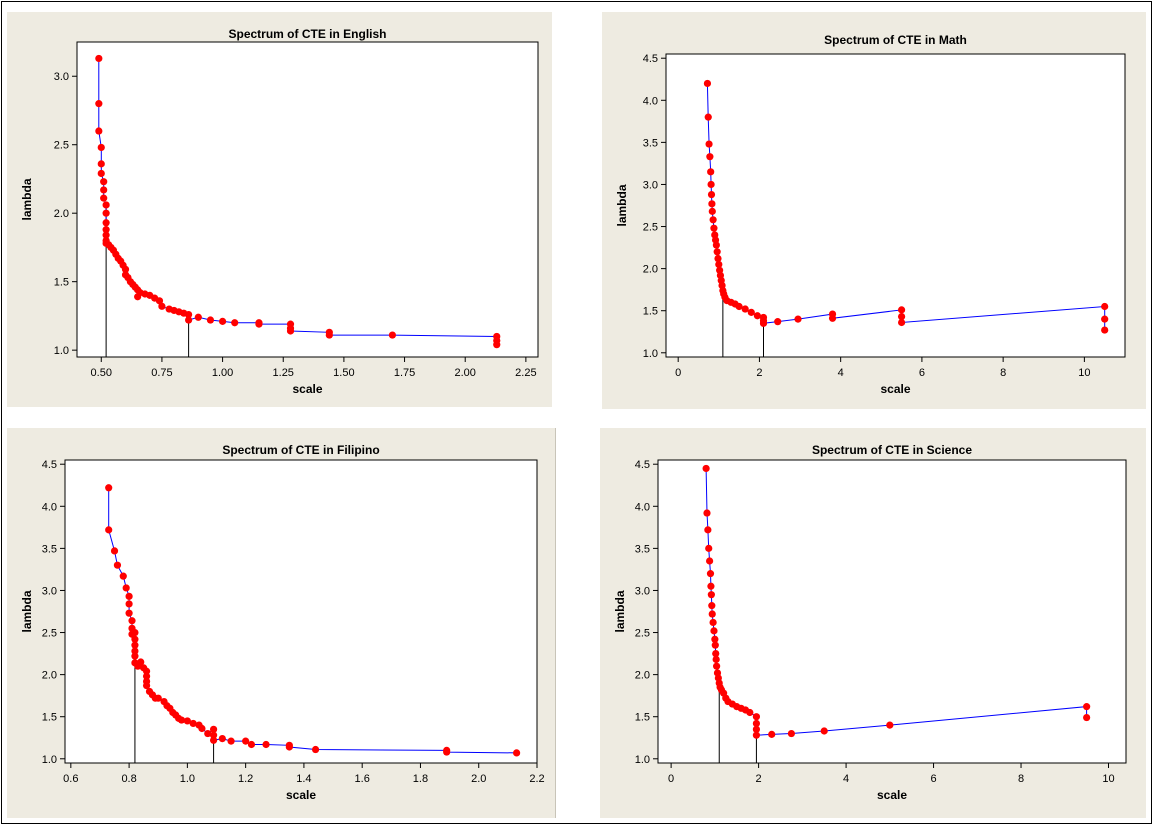 This screenshot has height=827, width=1155. Describe the element at coordinates (478, 779) in the screenshot. I see `x-tick-label: 2.0` at that location.